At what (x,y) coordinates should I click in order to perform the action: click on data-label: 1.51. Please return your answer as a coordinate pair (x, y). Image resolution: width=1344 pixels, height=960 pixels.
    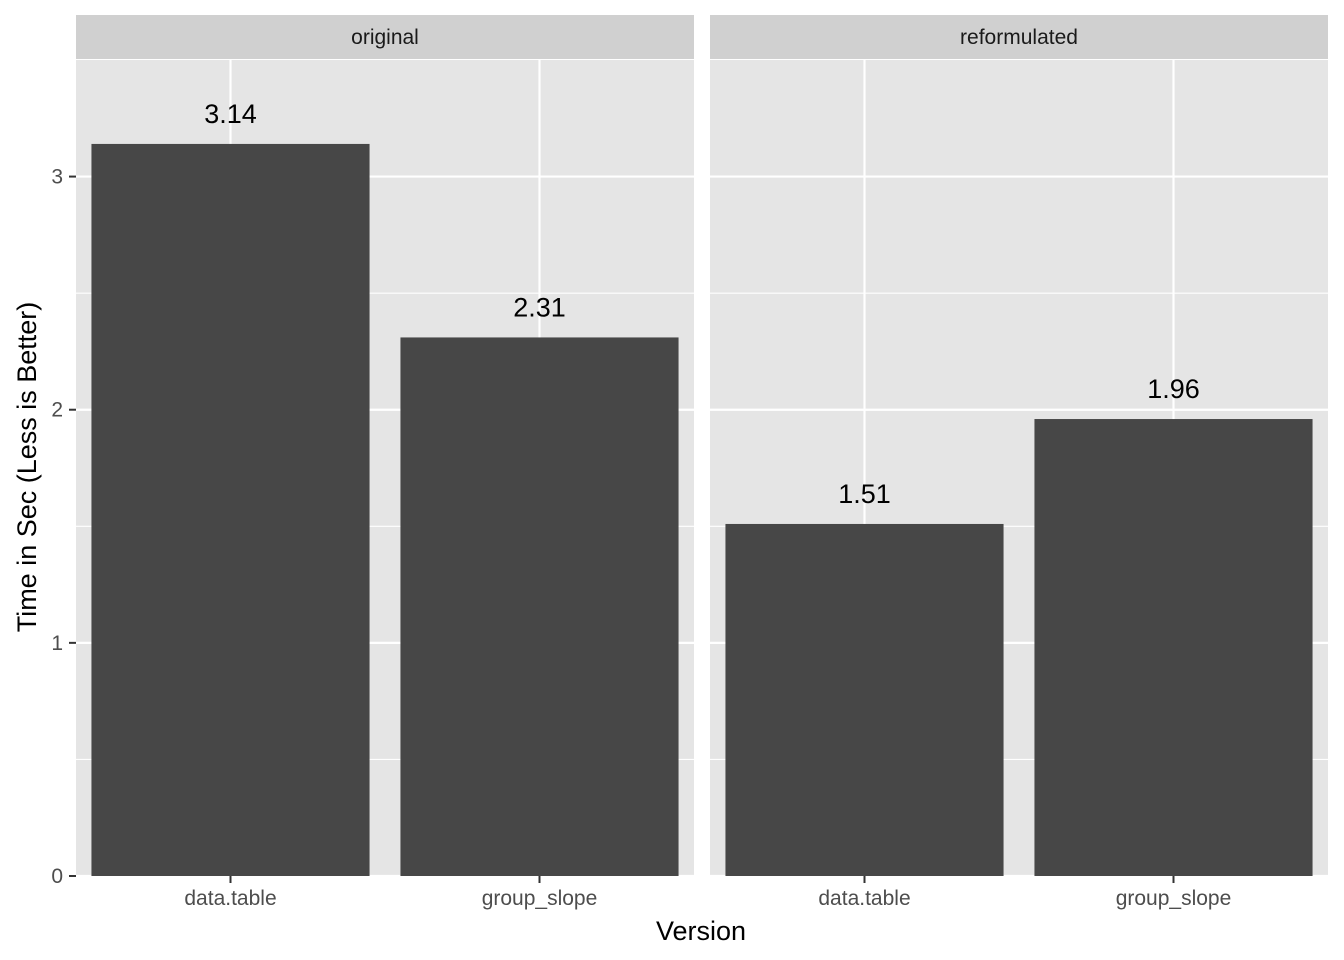
    Looking at the image, I should click on (864, 494).